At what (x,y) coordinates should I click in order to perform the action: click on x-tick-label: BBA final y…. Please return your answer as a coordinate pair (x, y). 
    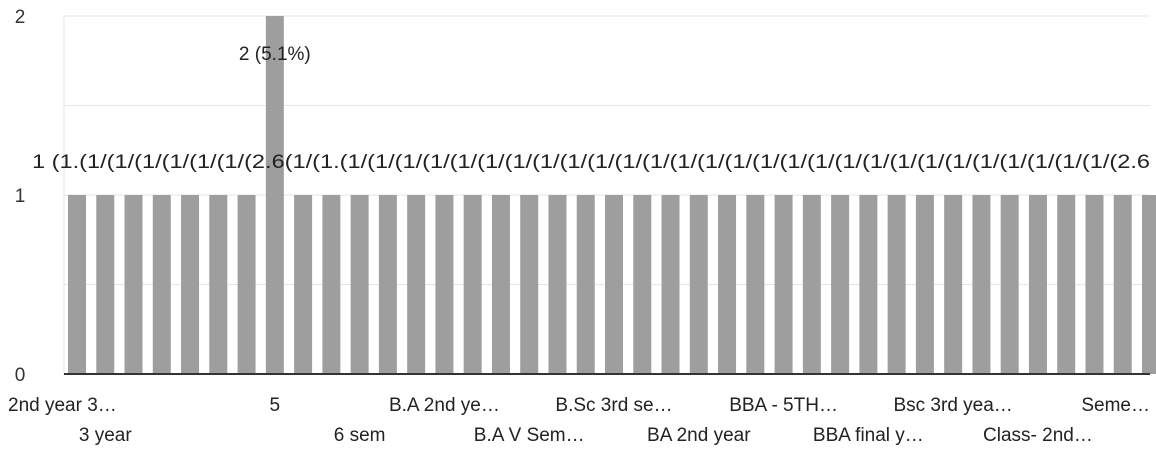
    Looking at the image, I should click on (868, 435).